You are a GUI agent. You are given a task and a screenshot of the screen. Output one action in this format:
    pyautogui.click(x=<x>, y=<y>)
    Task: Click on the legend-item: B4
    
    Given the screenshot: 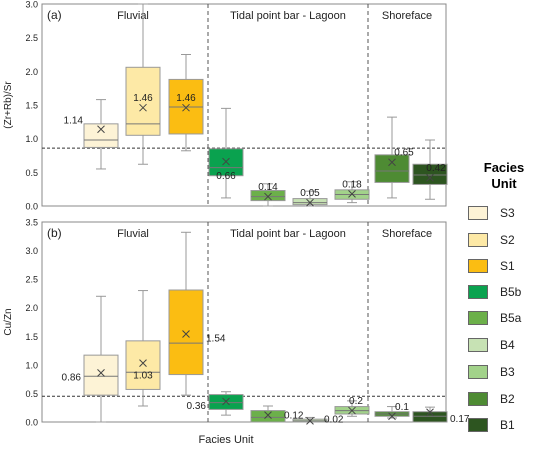 What is the action you would take?
    pyautogui.click(x=483, y=345)
    